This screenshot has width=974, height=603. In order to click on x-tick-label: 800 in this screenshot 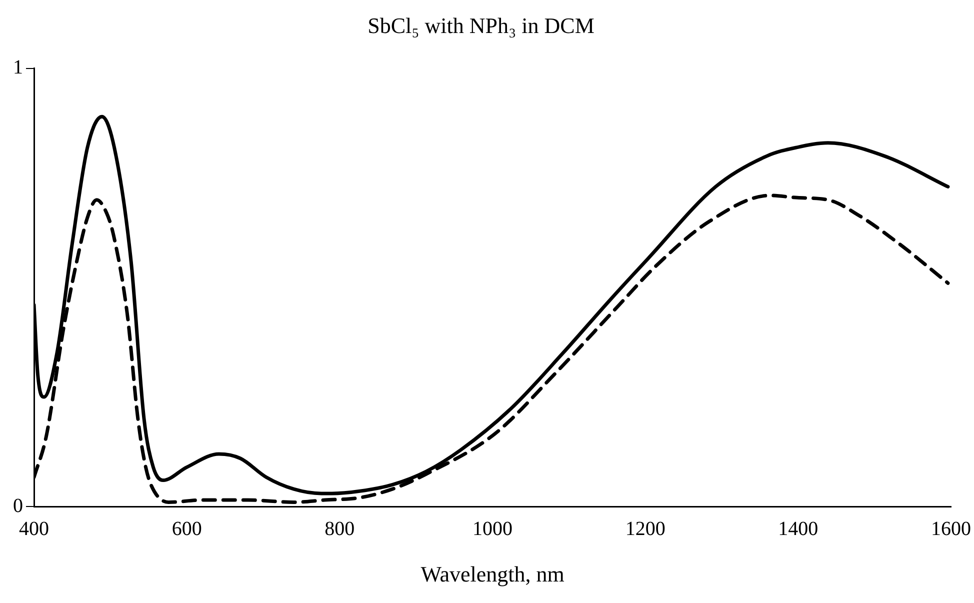, I will do `click(339, 529)`.